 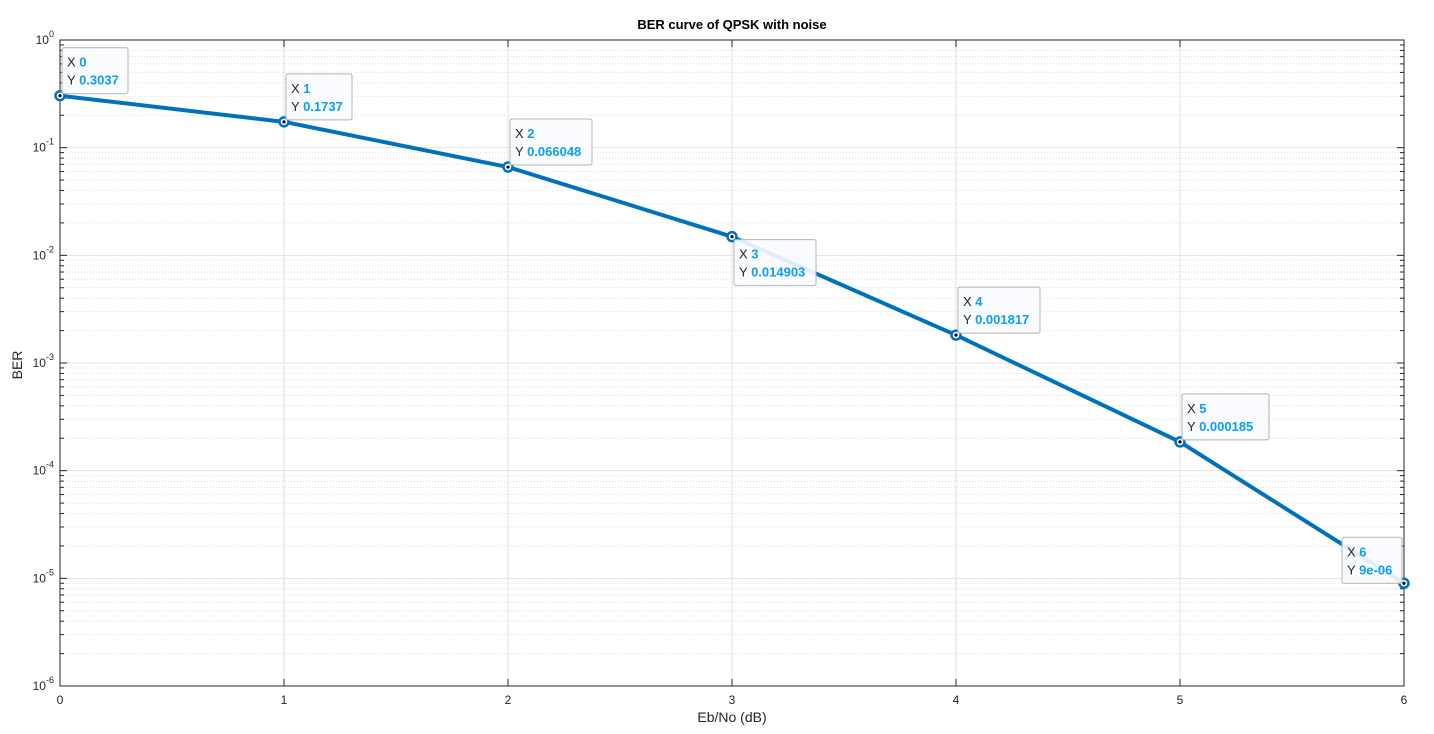 What do you see at coordinates (1375, 569) in the screenshot?
I see `datatip-y-value: 9e-06` at bounding box center [1375, 569].